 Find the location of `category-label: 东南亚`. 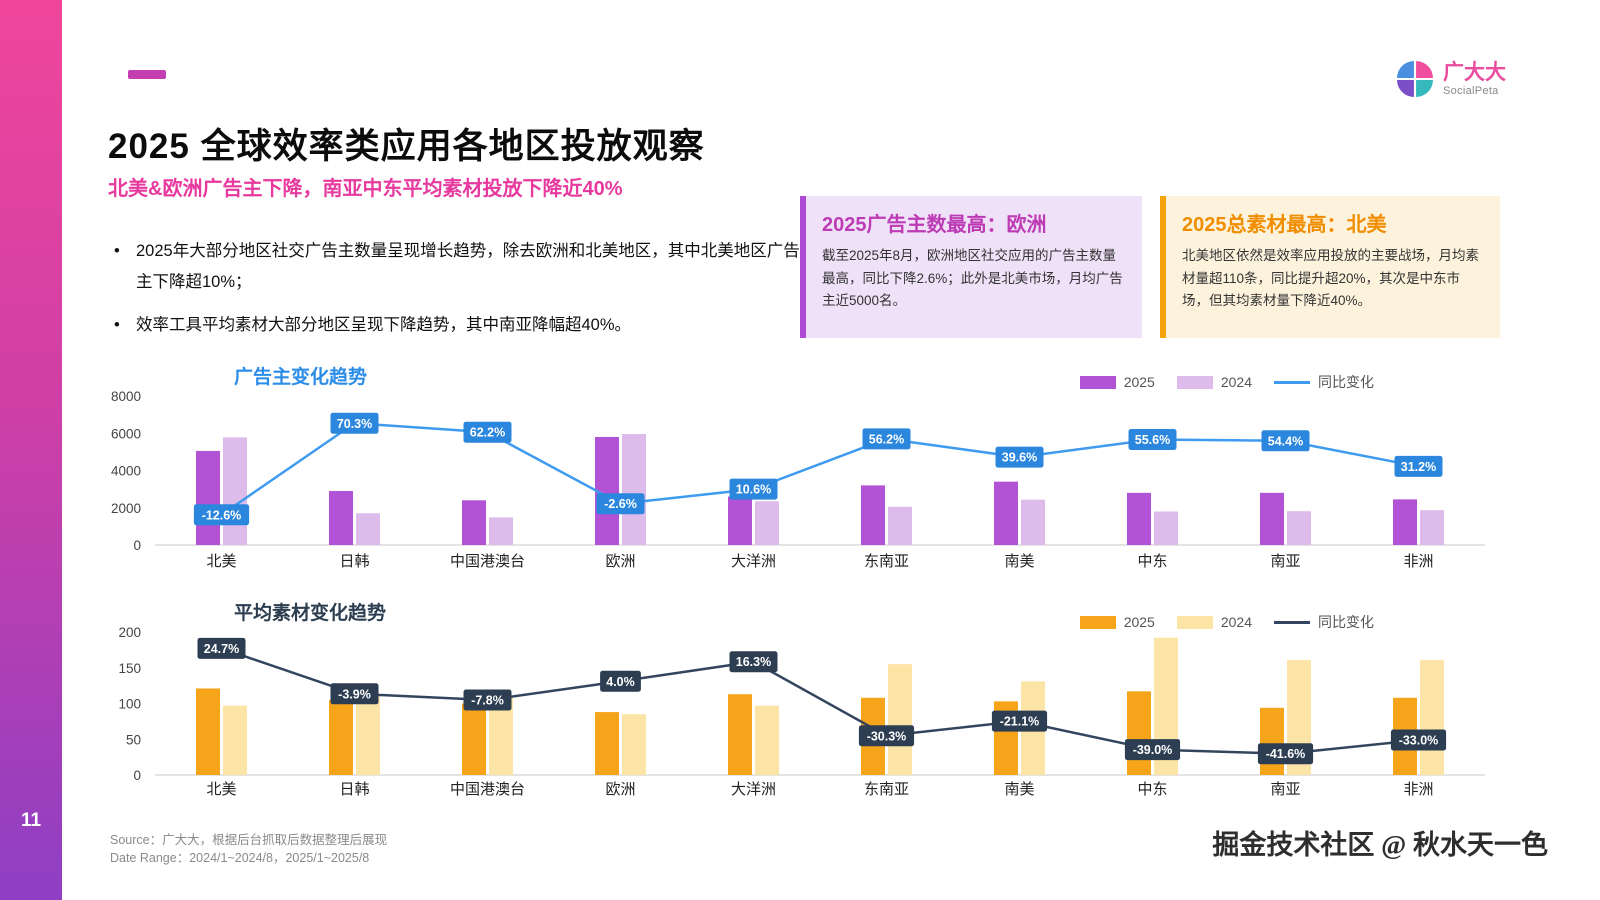

category-label: 东南亚 is located at coordinates (886, 561).